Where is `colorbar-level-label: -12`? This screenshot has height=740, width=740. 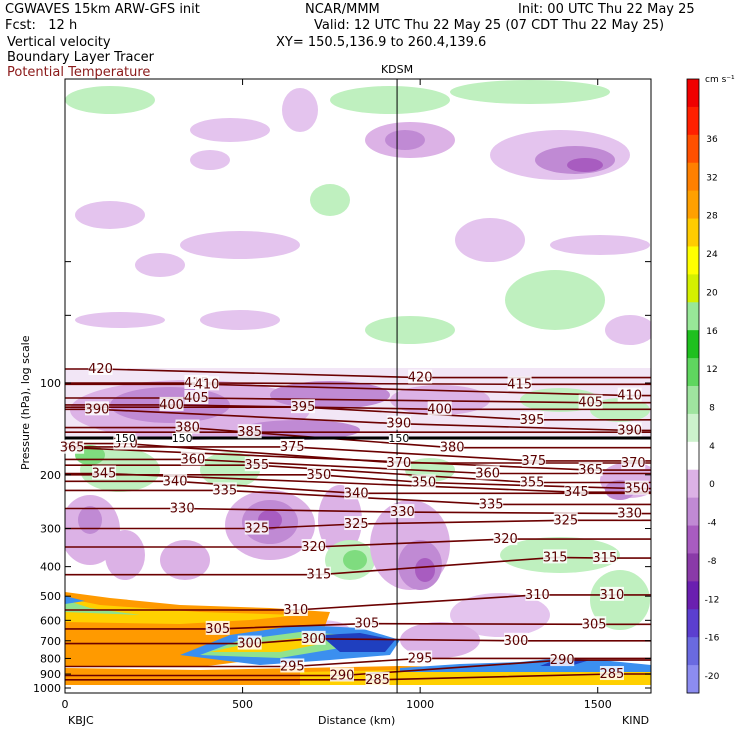 colorbar-level-label: -12 is located at coordinates (712, 600).